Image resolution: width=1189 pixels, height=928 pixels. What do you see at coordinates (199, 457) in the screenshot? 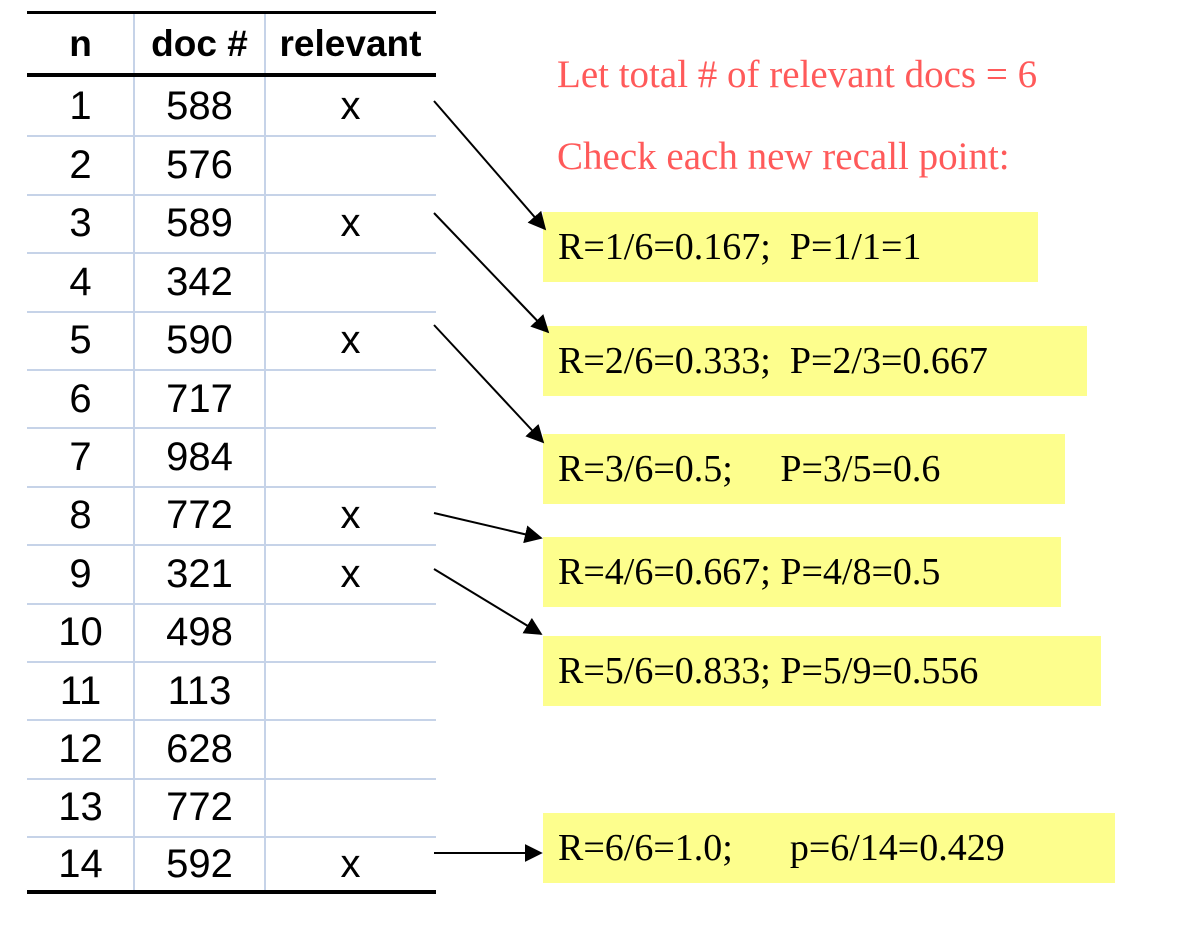
I see `cell-doc: 984` at bounding box center [199, 457].